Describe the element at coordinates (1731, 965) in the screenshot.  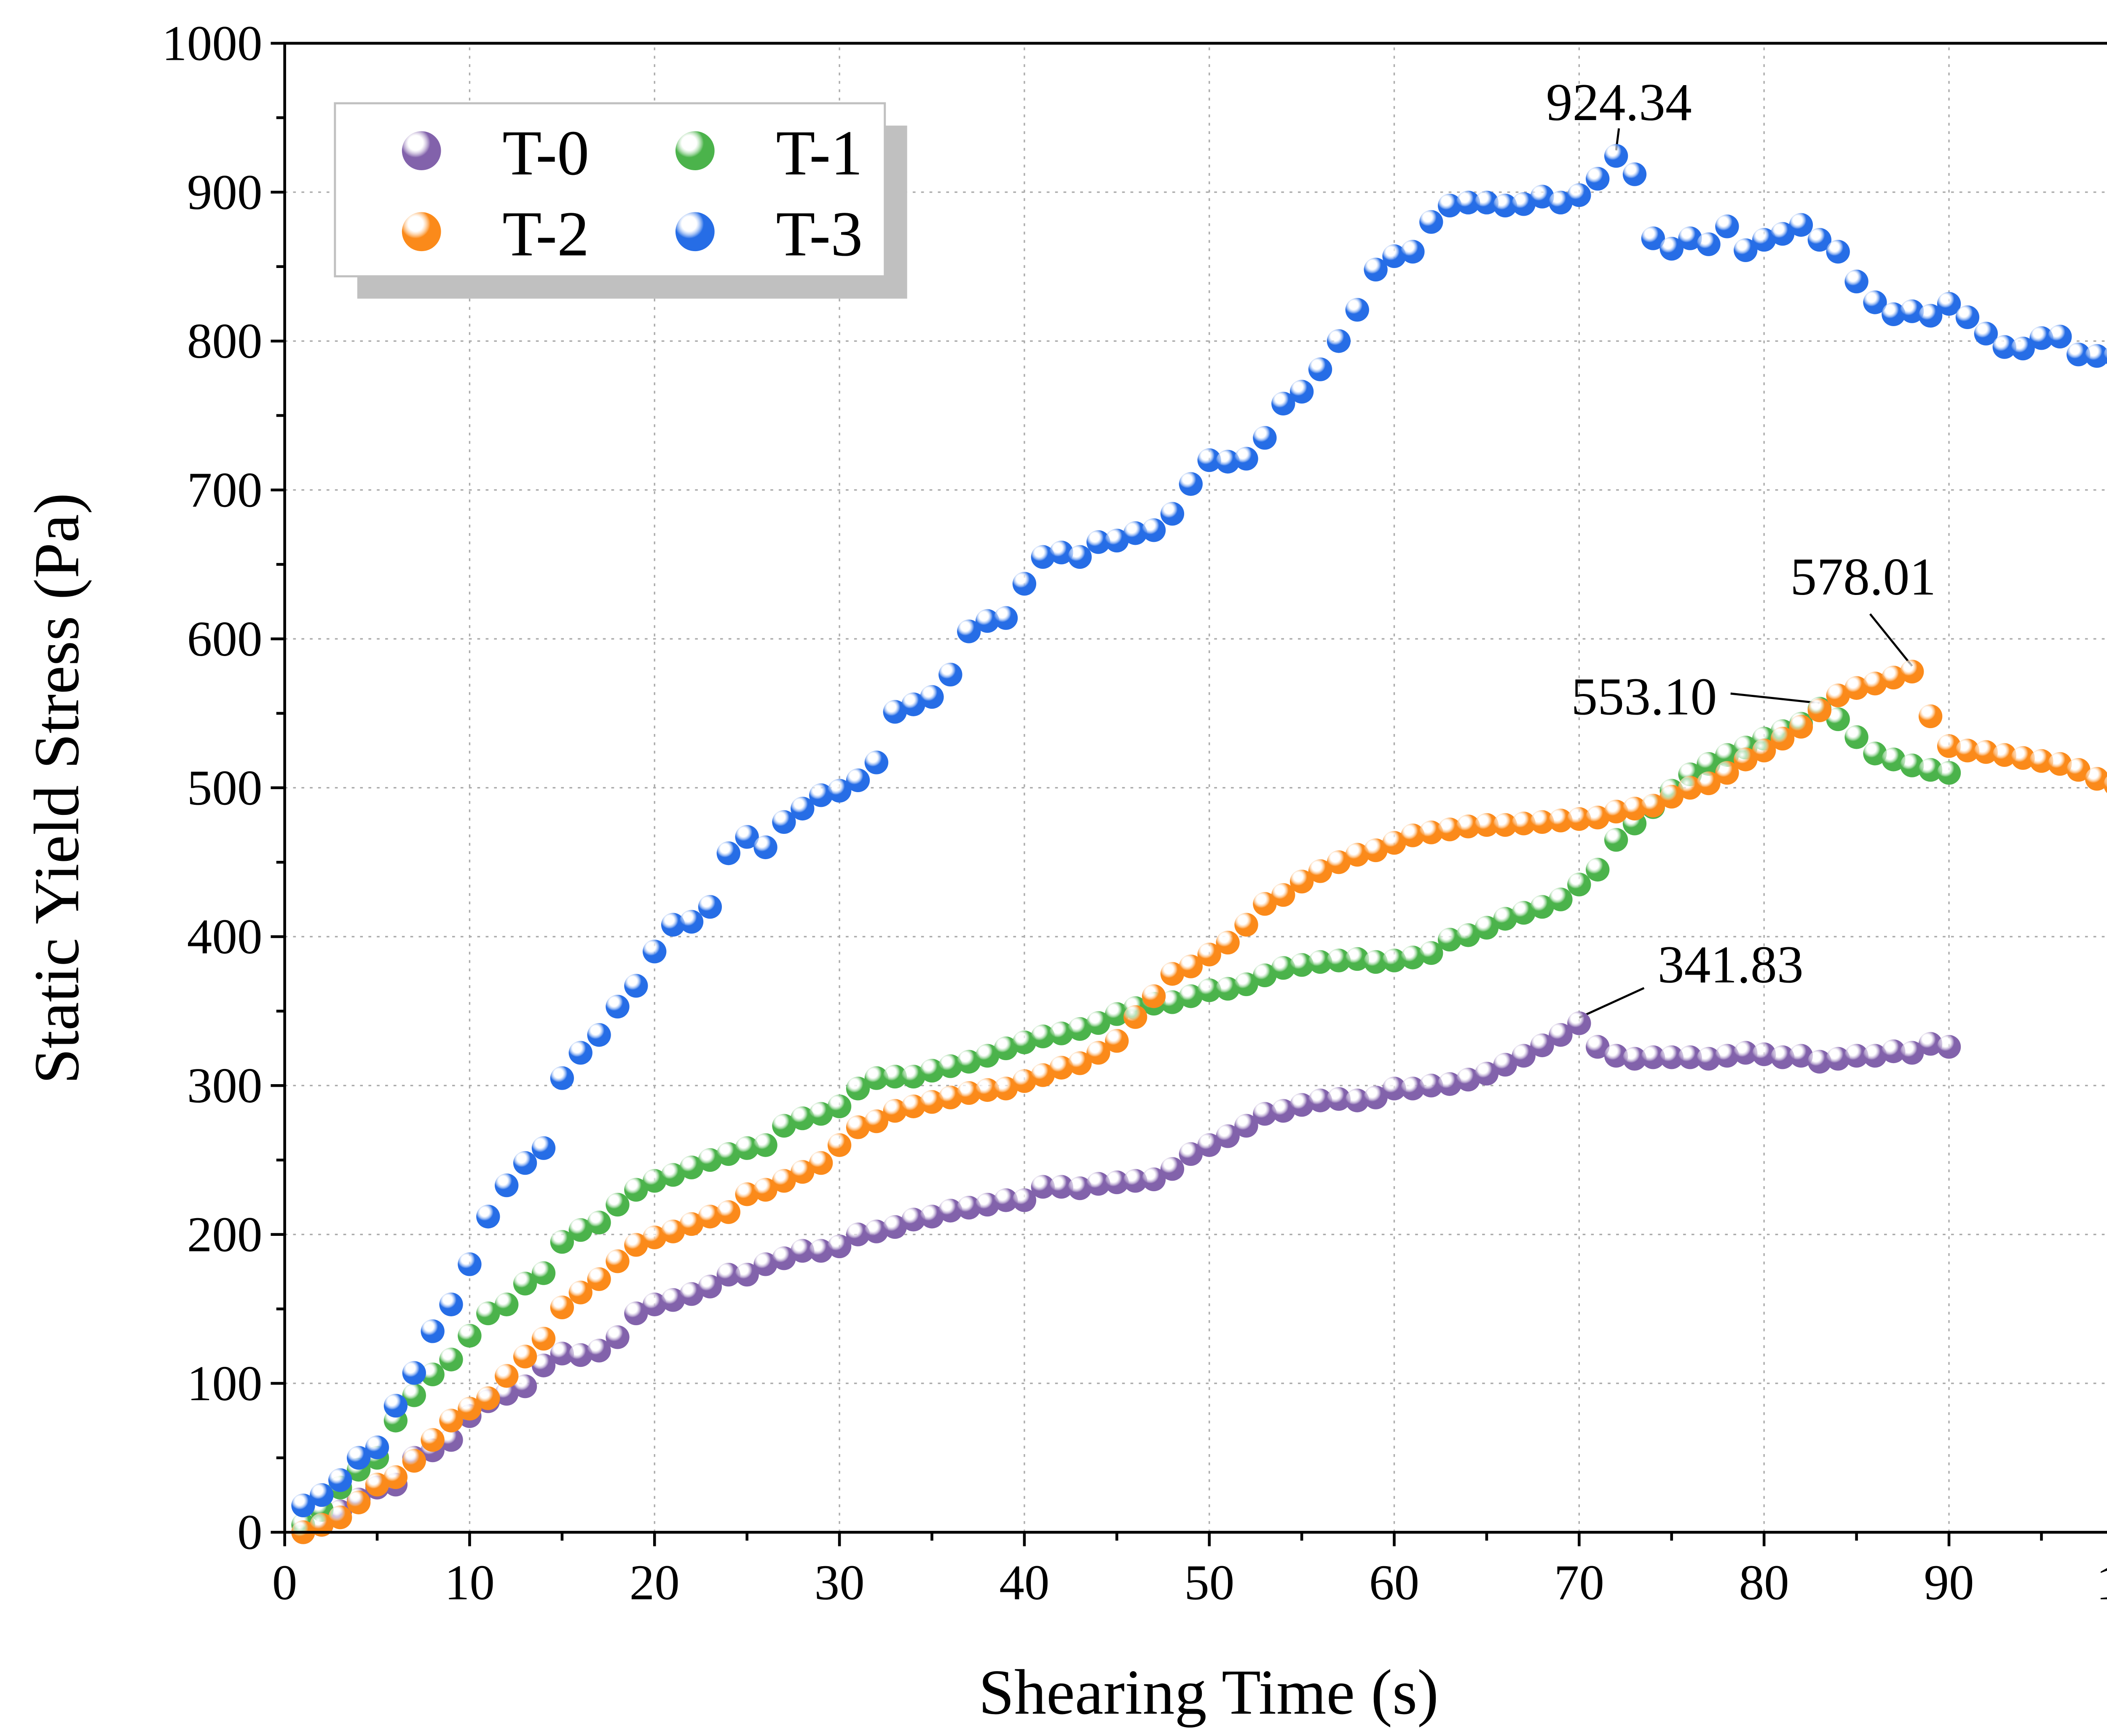
I see `annotation-label: 341.83` at that location.